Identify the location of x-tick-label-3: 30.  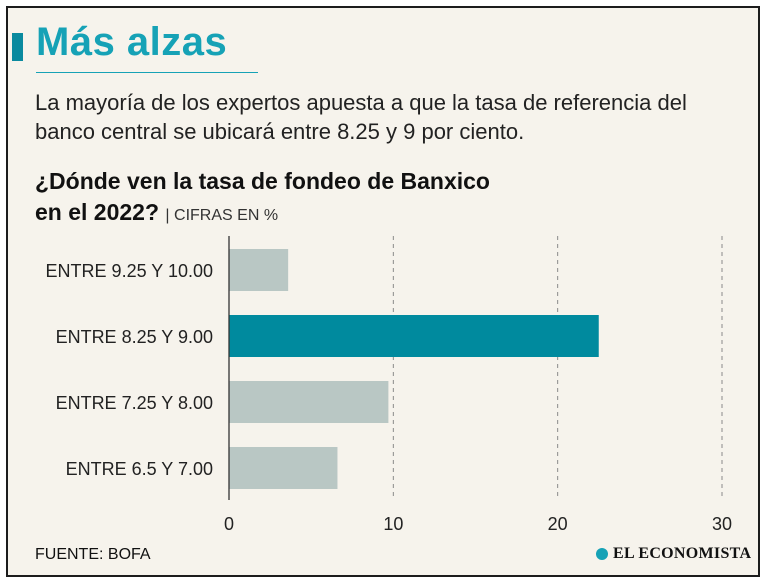
(722, 524).